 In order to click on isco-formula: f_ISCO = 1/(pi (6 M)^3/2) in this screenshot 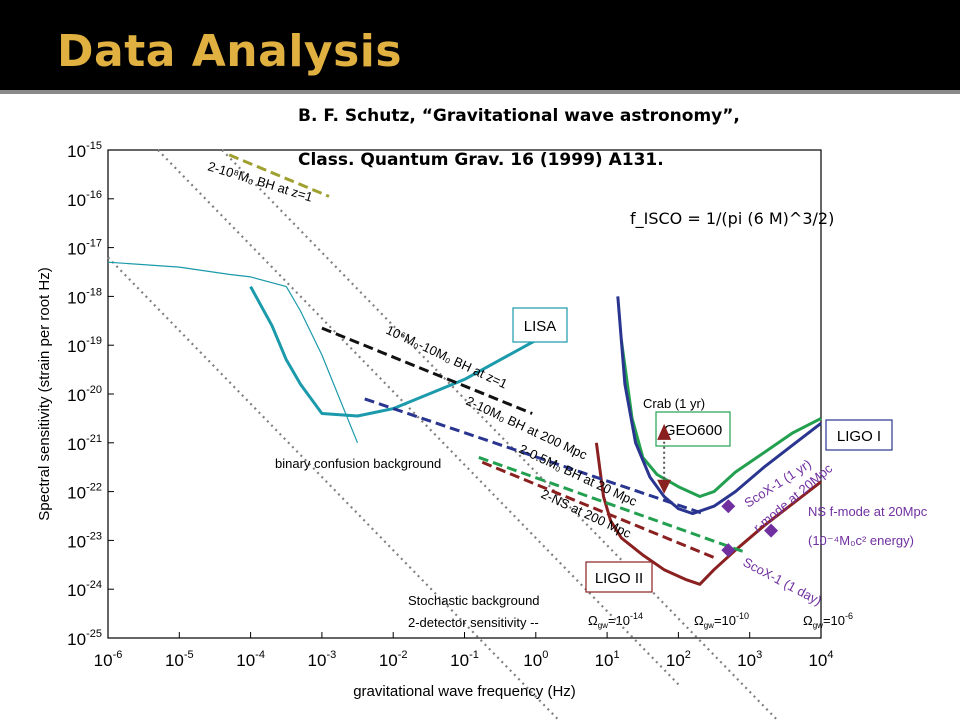, I will do `click(732, 218)`.